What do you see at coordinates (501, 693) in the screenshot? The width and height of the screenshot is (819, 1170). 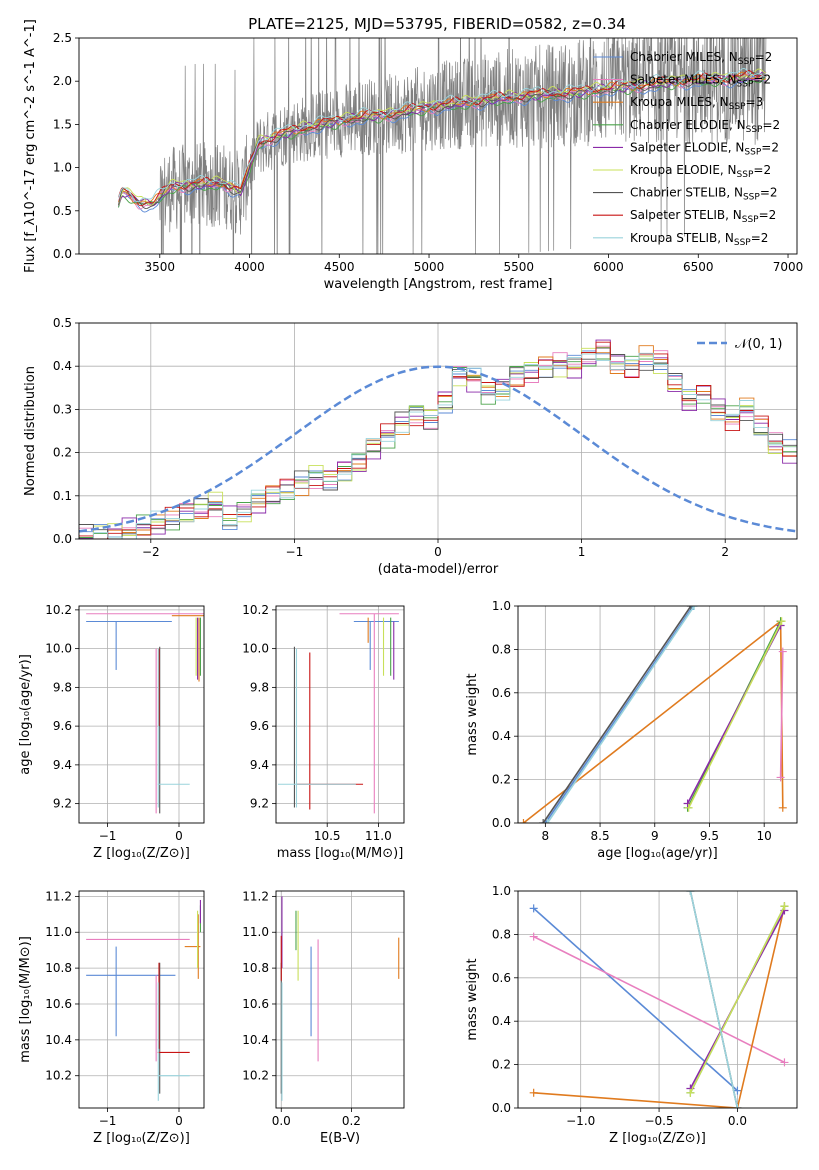 I see `y-tick-label: 0.6` at bounding box center [501, 693].